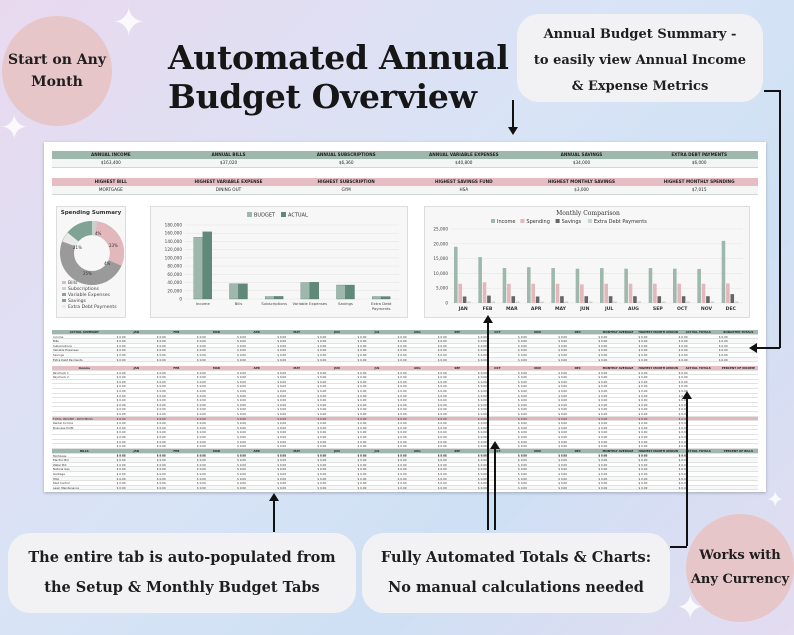 The height and width of the screenshot is (635, 794). I want to click on kpi-header: EXTRA DEBT PAYMENTS, so click(699, 155).